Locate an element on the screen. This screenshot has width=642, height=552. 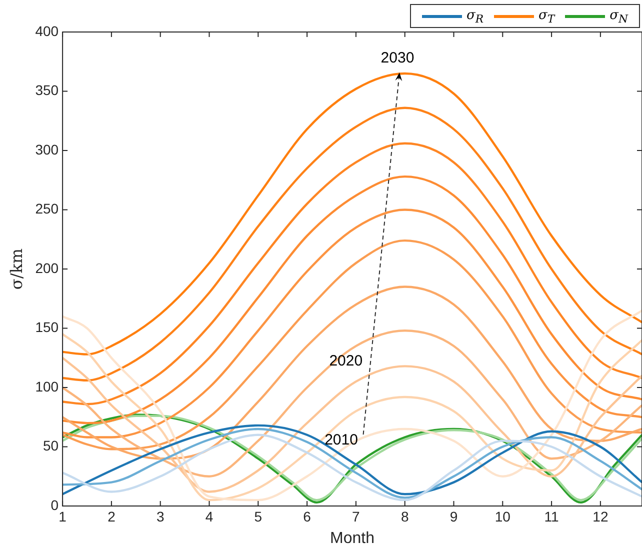
x-tick-label: 3 is located at coordinates (160, 516).